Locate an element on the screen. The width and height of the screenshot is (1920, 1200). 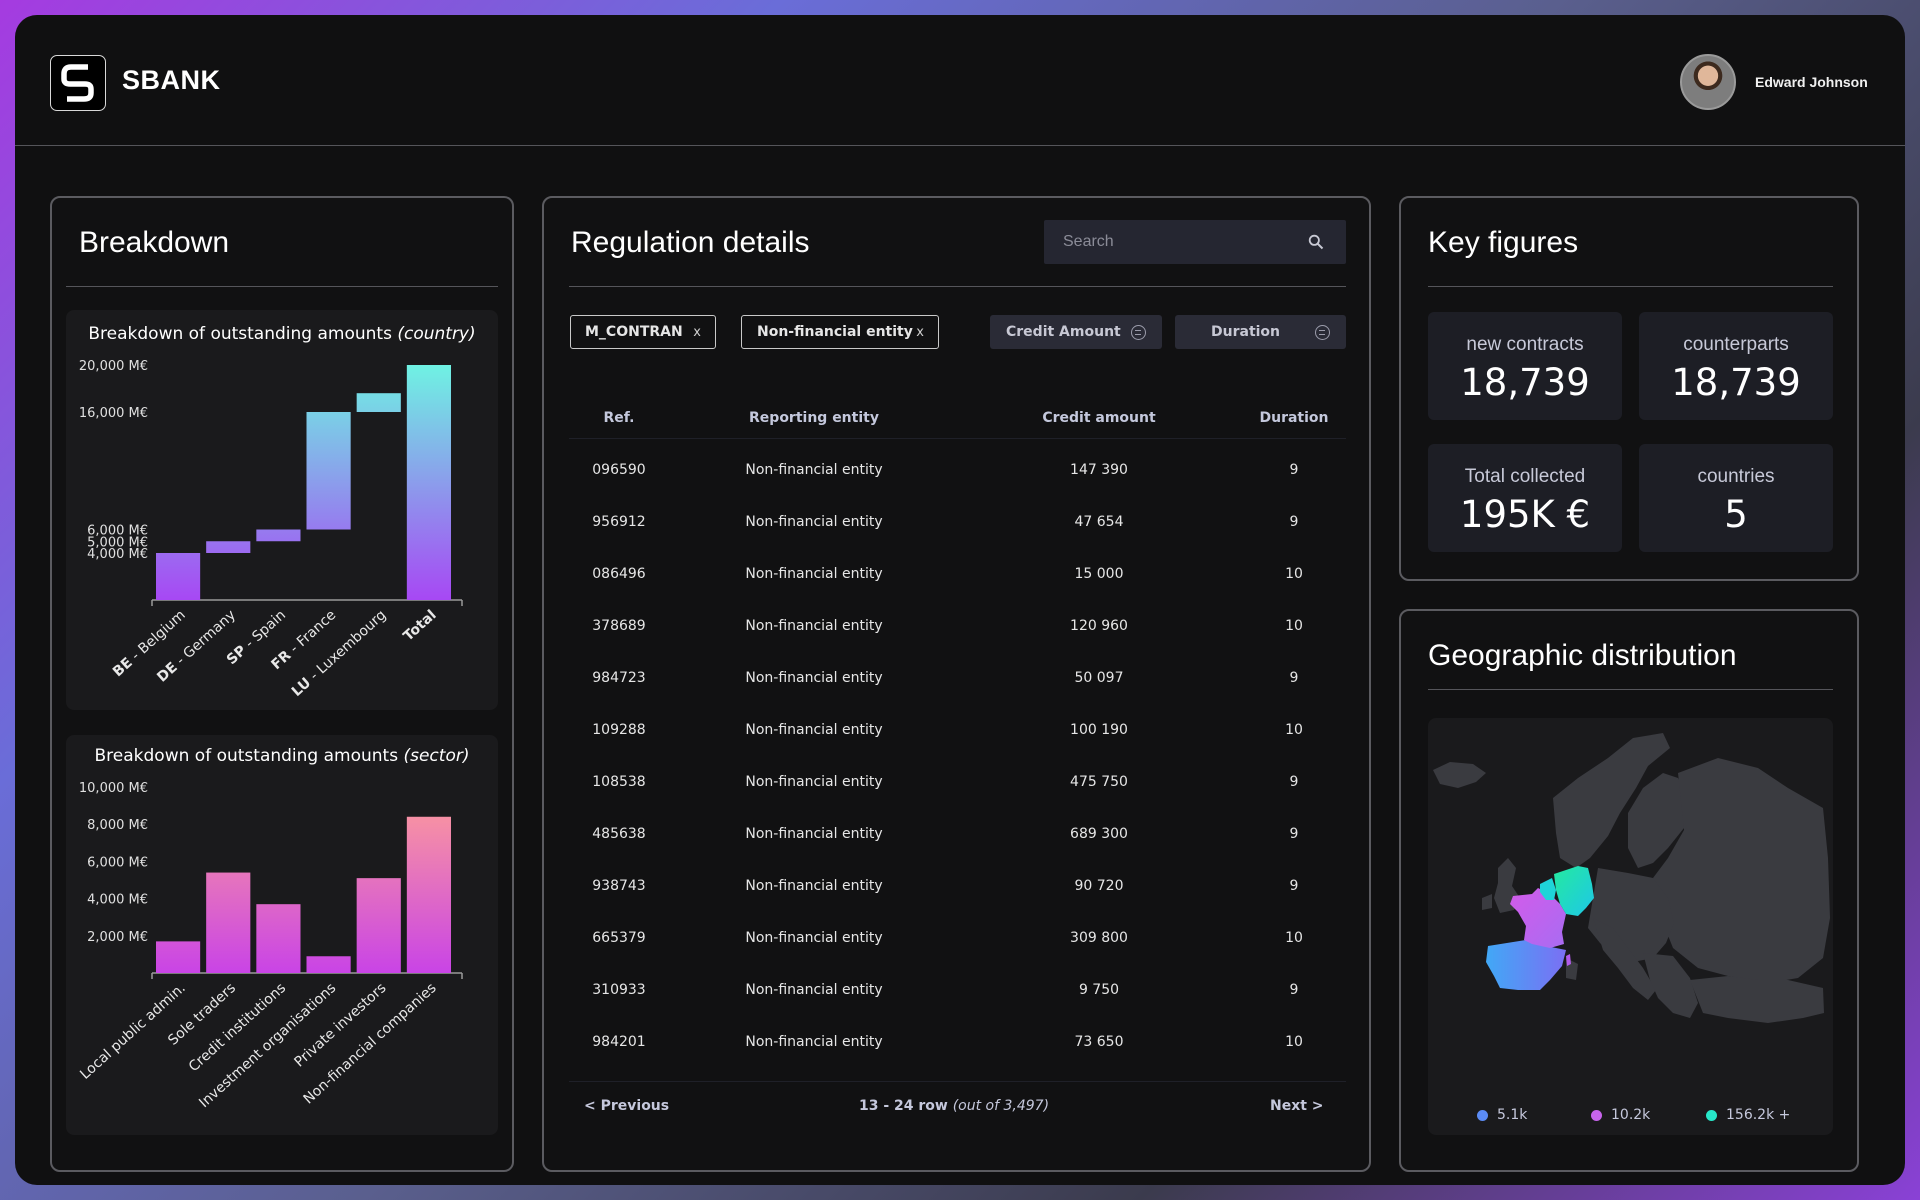
search-icon is located at coordinates (1316, 242).